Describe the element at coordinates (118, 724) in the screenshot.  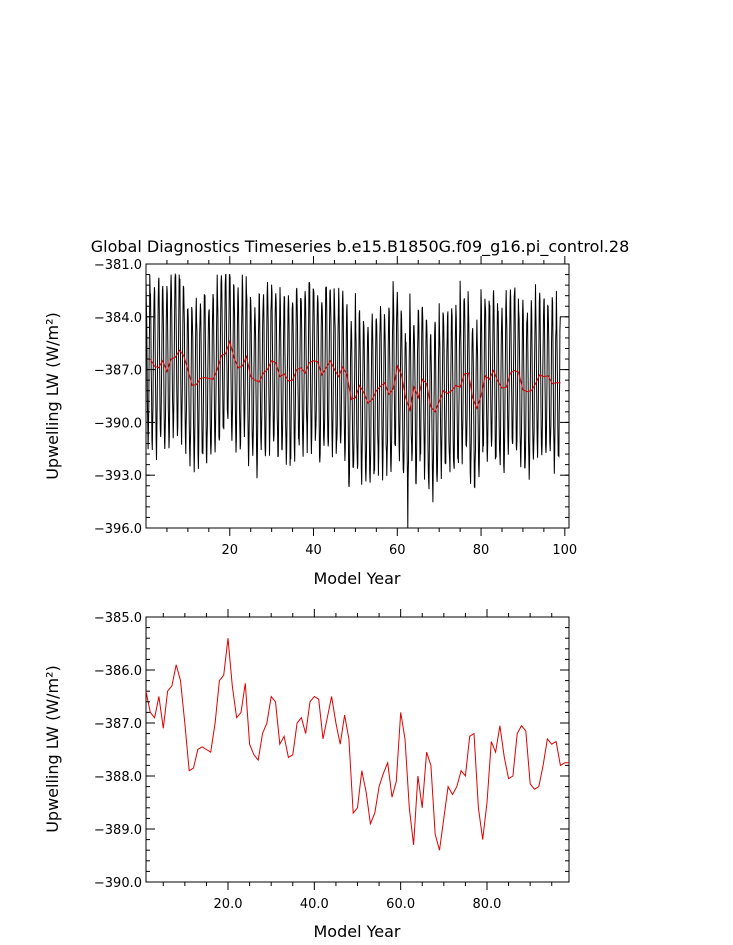
I see `bottom-y-tick-label: −387.0` at that location.